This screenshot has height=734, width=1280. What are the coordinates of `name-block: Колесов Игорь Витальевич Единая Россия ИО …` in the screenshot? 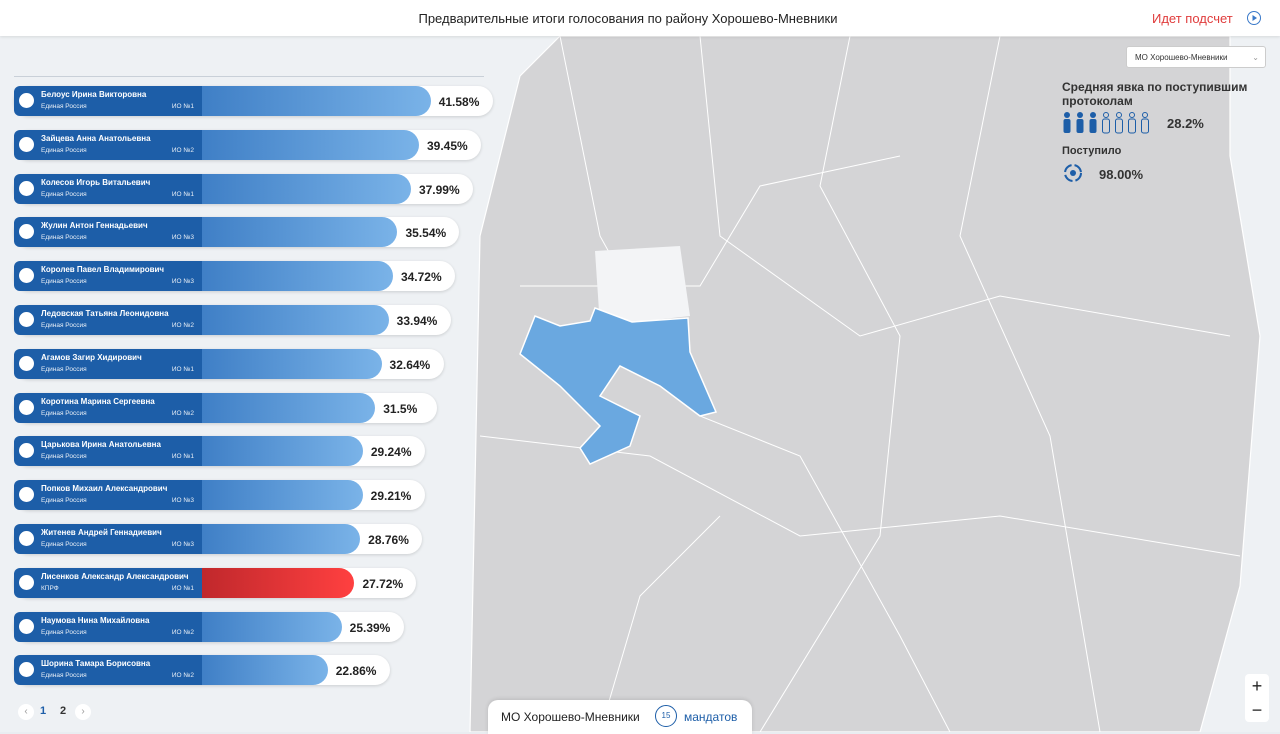 It's located at (108, 188).